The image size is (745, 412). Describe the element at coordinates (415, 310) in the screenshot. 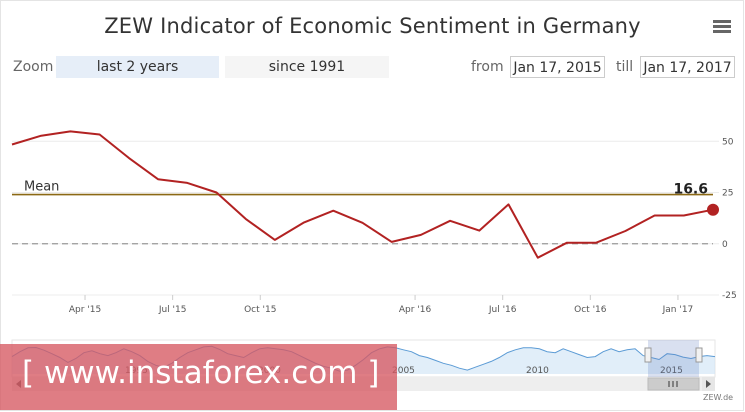

I see `x-tick-label: Apr '16` at that location.